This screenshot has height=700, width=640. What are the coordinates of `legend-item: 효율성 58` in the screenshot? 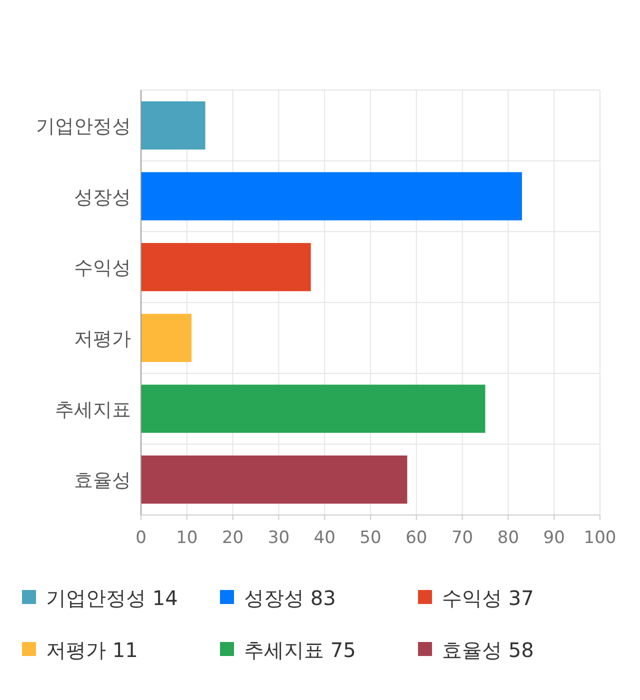 It's located at (476, 650).